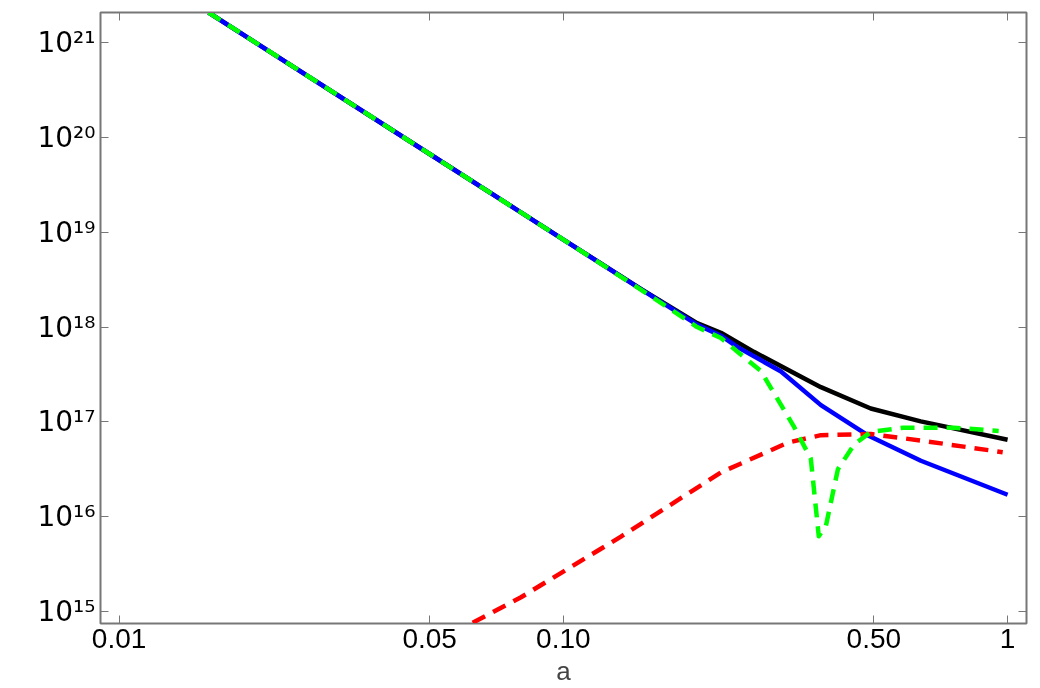 The height and width of the screenshot is (688, 1040). I want to click on x-tick-label: 1, so click(1007, 638).